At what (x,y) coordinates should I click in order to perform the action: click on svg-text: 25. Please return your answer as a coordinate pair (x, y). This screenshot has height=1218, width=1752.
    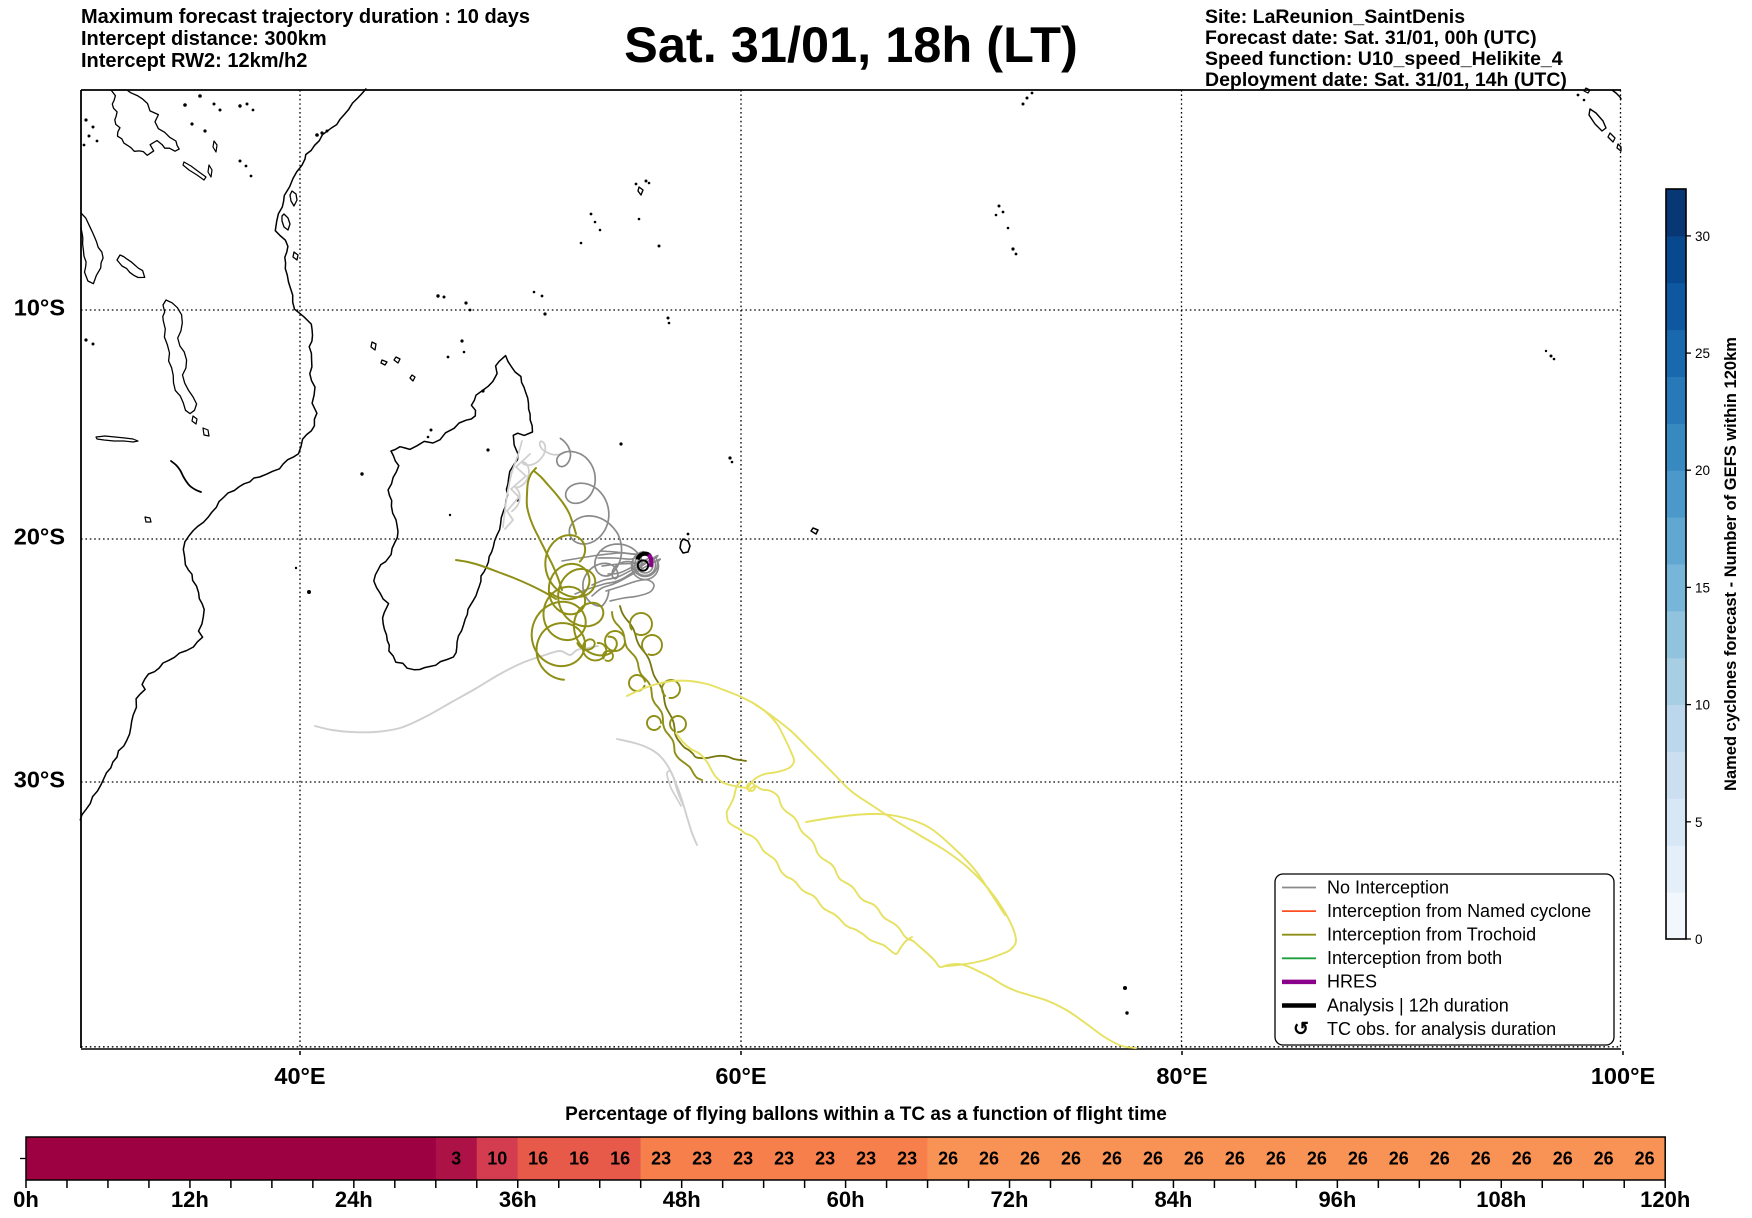
    Looking at the image, I should click on (1702, 353).